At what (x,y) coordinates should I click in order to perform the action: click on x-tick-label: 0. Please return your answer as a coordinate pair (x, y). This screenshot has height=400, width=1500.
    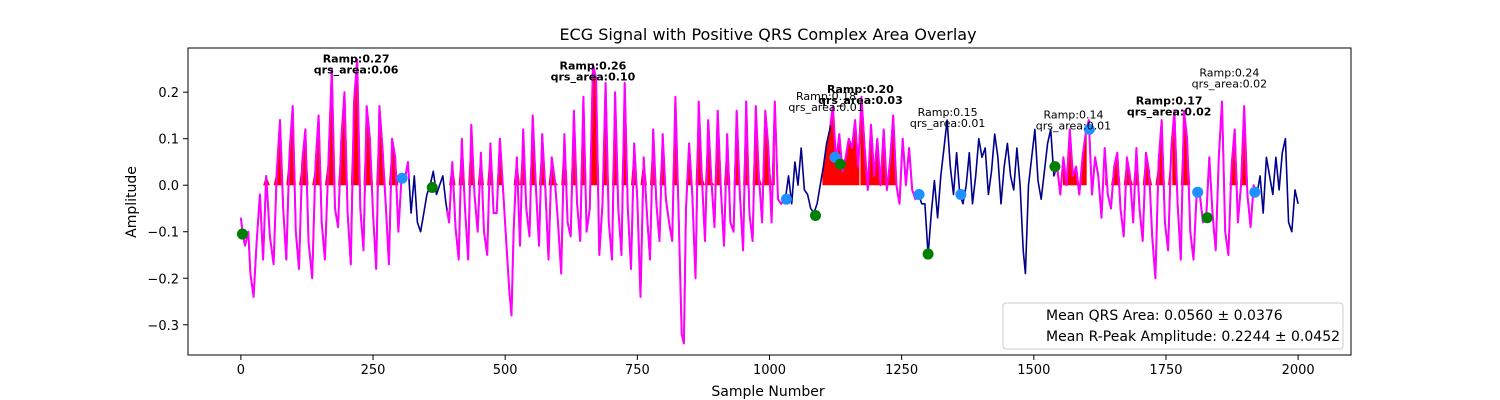
    Looking at the image, I should click on (241, 370).